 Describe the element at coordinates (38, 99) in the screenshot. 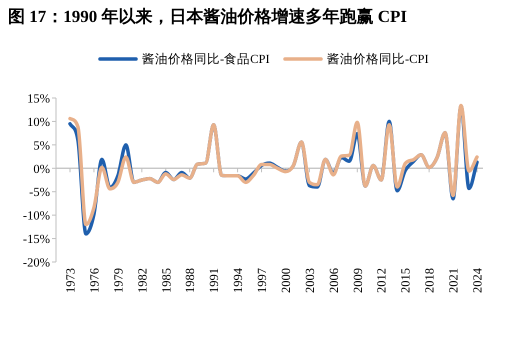

I see `y-tick-label: 15%` at that location.